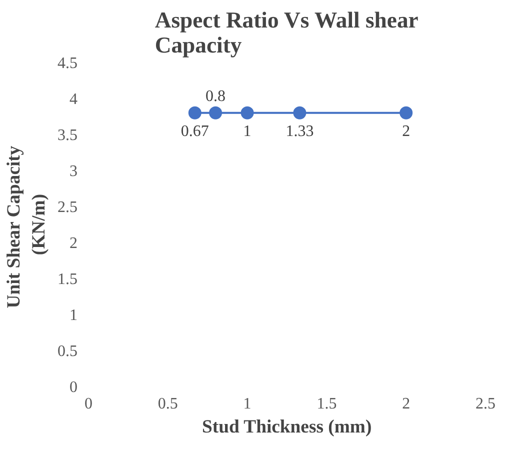 The width and height of the screenshot is (521, 452). I want to click on y-tick-label: 2.5, so click(68, 207).